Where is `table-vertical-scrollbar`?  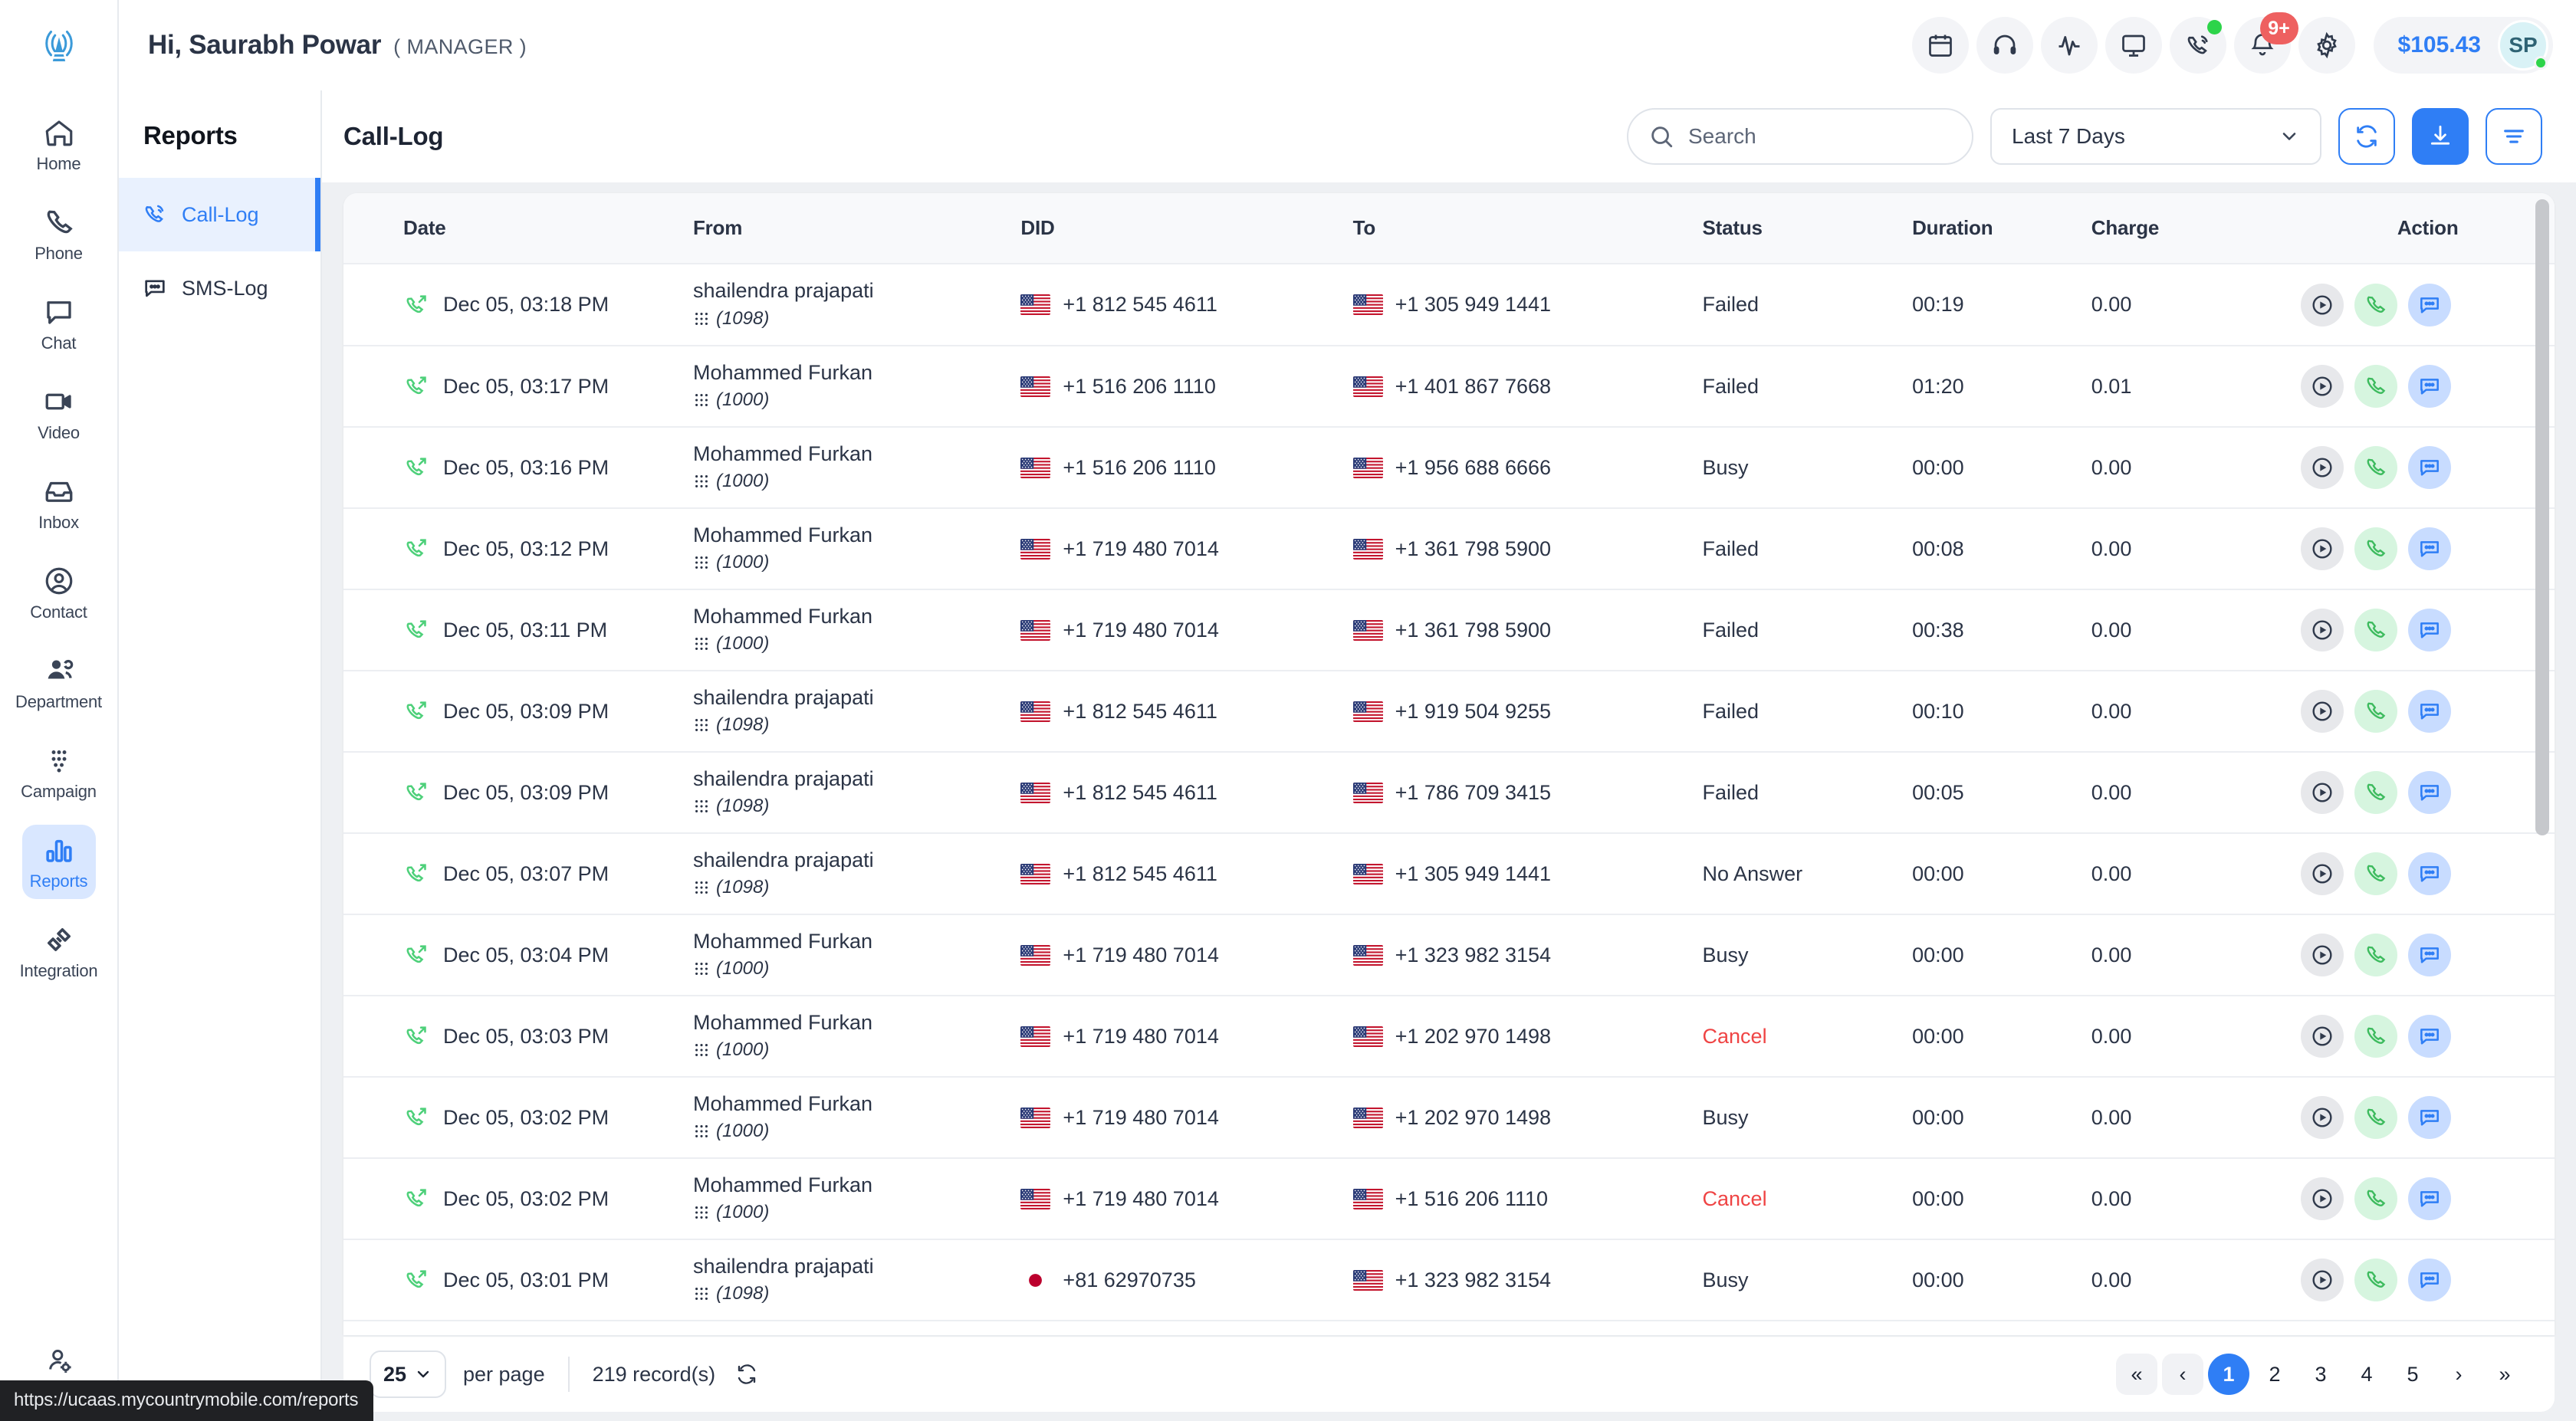 table-vertical-scrollbar is located at coordinates (2542, 517).